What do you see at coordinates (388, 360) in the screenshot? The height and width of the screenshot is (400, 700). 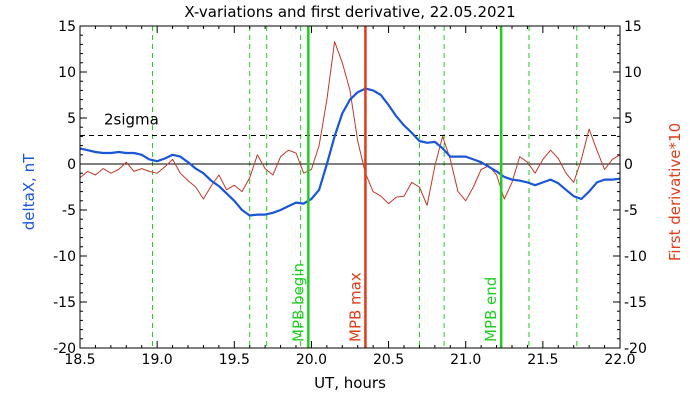 I see `x-tick-label: 20.5` at bounding box center [388, 360].